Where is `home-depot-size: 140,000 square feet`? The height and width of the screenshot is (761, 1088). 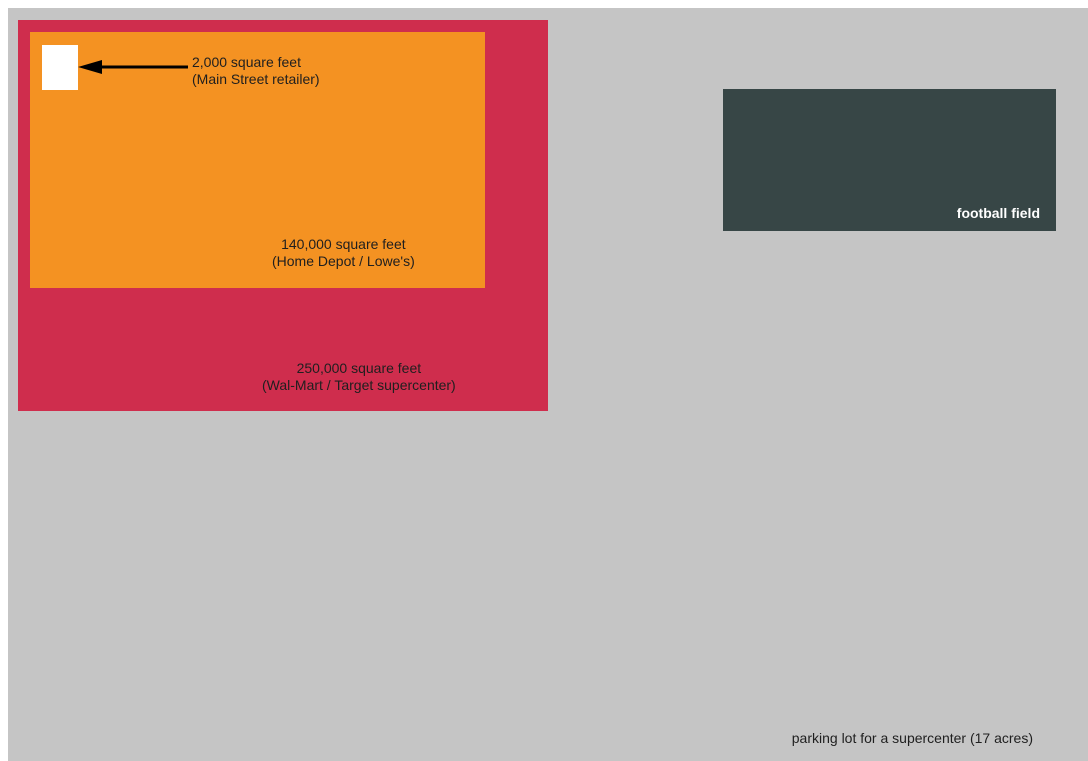 home-depot-size: 140,000 square feet is located at coordinates (343, 244).